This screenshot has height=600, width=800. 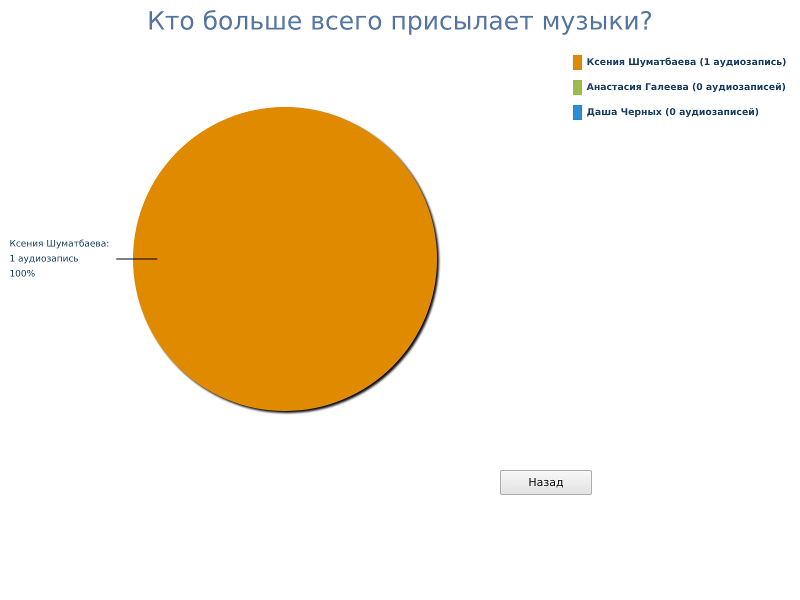 What do you see at coordinates (400, 21) in the screenshot?
I see `chart-title: Кто больше всего присылает музыки?` at bounding box center [400, 21].